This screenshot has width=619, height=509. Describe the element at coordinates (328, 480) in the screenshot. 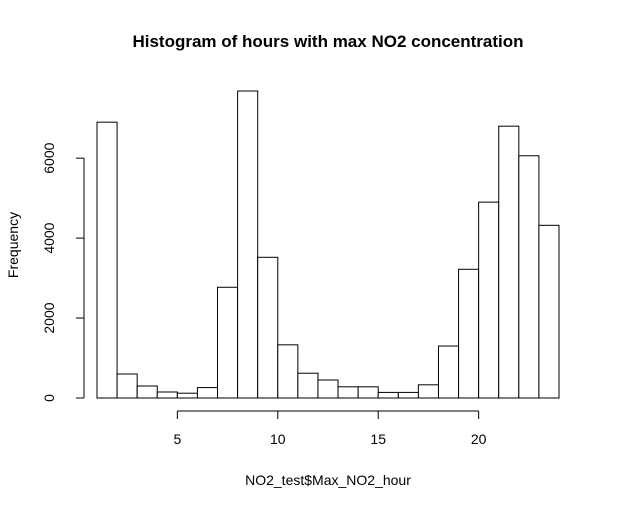

I see `x-axis-label: NO2_test$Max_NO2_hour` at that location.